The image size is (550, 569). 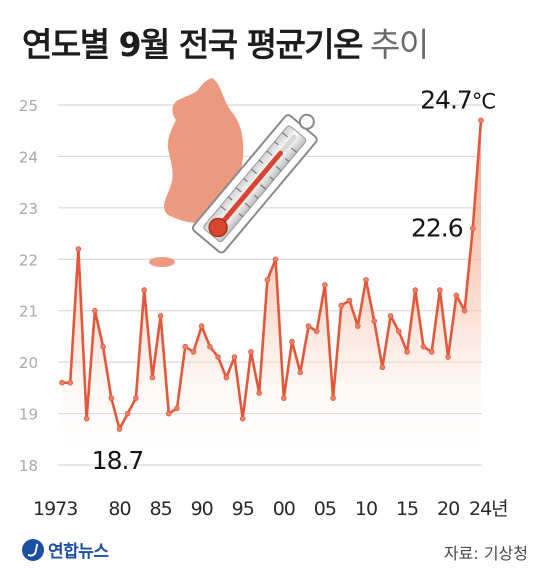 What do you see at coordinates (457, 99) in the screenshot?
I see `label-max-2024: 24.7°C` at bounding box center [457, 99].